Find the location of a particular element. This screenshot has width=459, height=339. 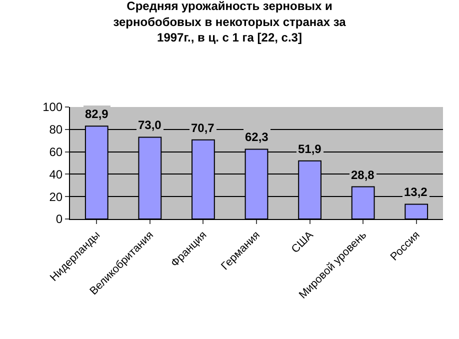

y-tick-label: 60 is located at coordinates (56, 152).